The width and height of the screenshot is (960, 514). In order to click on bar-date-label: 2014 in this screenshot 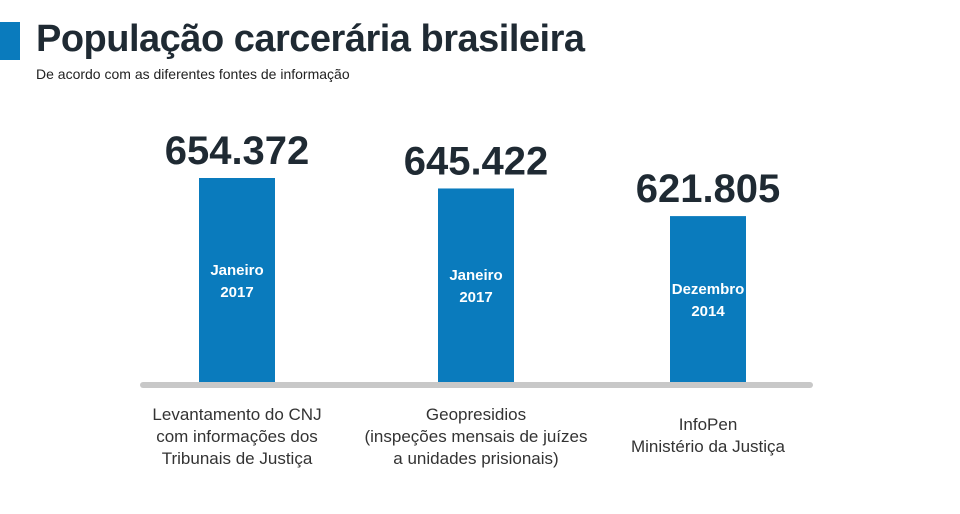, I will do `click(708, 311)`.